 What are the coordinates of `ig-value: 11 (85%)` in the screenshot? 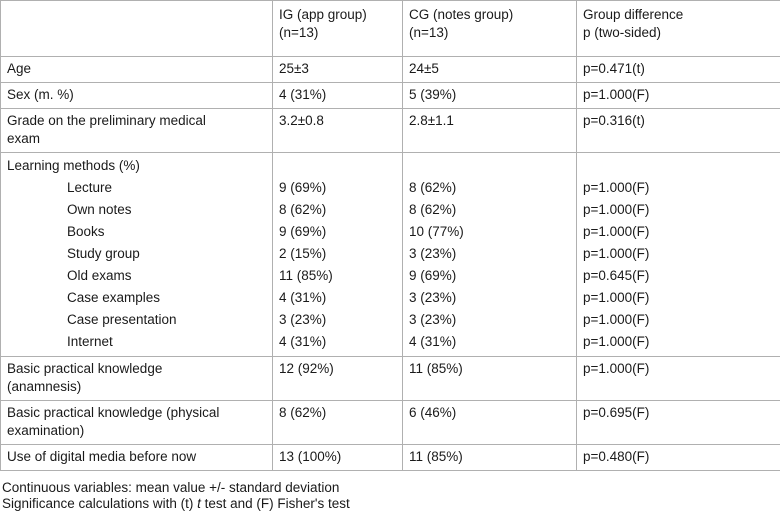 It's located at (306, 275).